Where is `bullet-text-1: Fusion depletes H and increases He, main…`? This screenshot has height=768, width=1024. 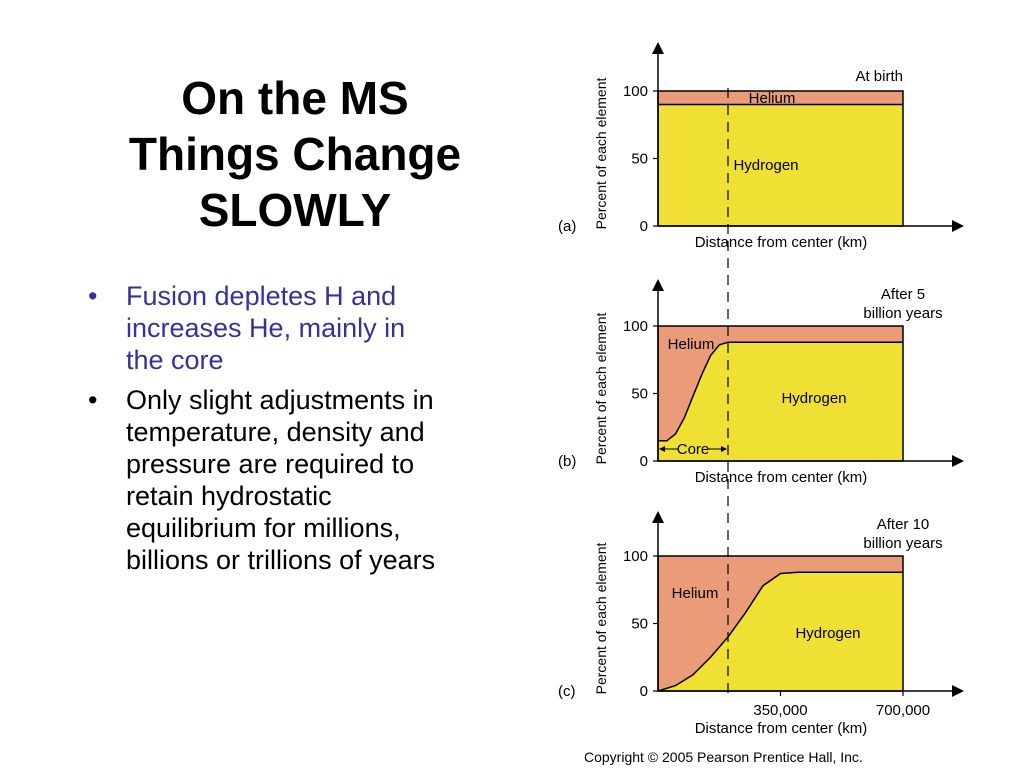
bullet-text-1: Fusion depletes H and increases He, main… is located at coordinates (266, 328).